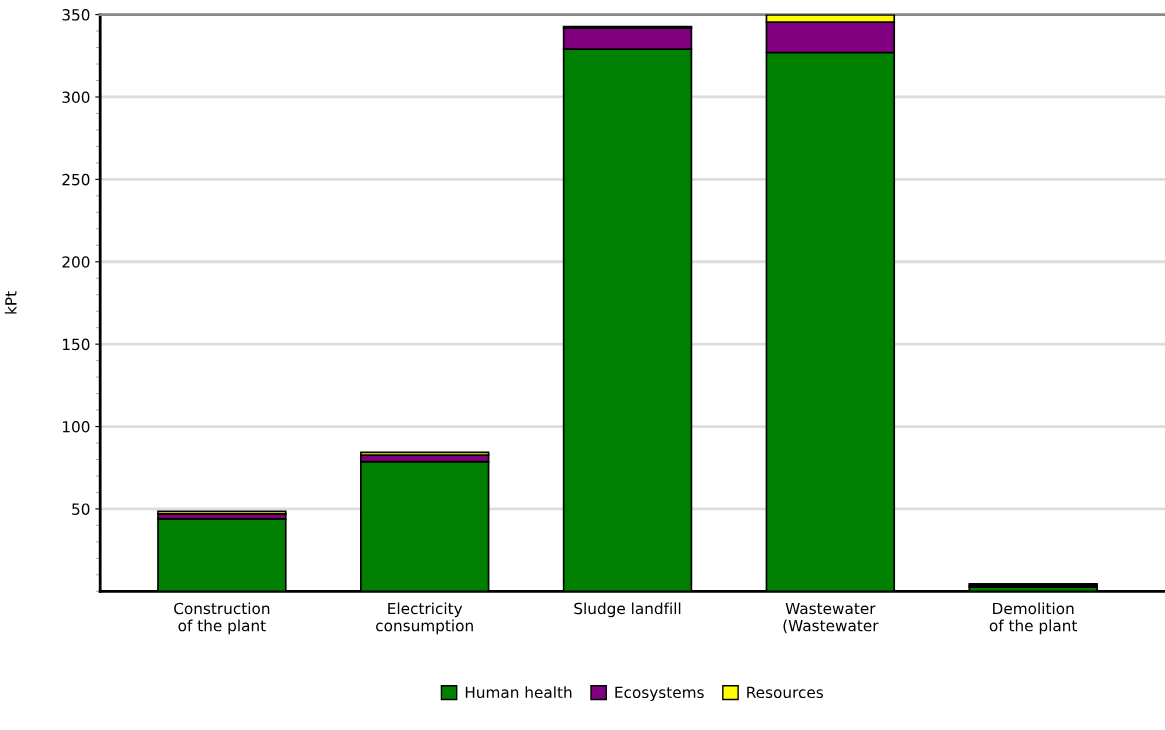 The width and height of the screenshot is (1165, 730). I want to click on y-tick-label: 250, so click(76, 179).